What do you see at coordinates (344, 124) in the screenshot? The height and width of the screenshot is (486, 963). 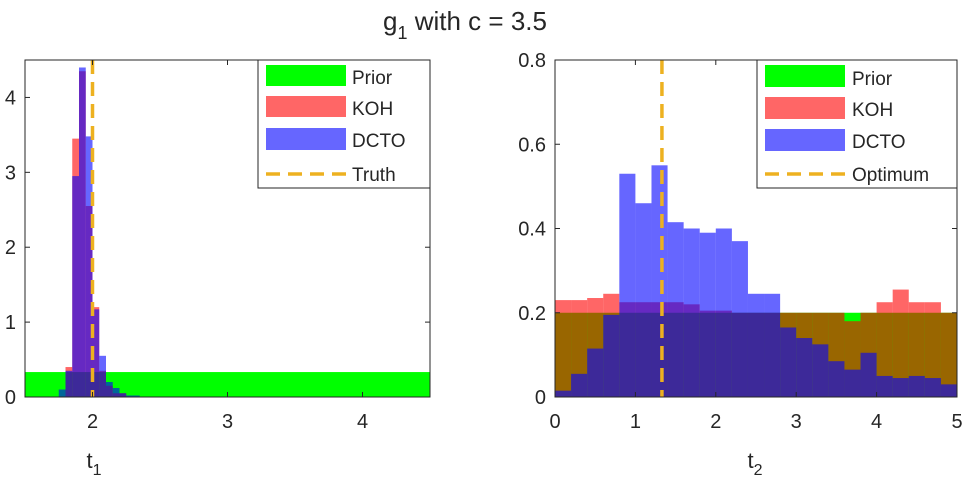 I see `legend: Prior KOH DCTO Truth` at bounding box center [344, 124].